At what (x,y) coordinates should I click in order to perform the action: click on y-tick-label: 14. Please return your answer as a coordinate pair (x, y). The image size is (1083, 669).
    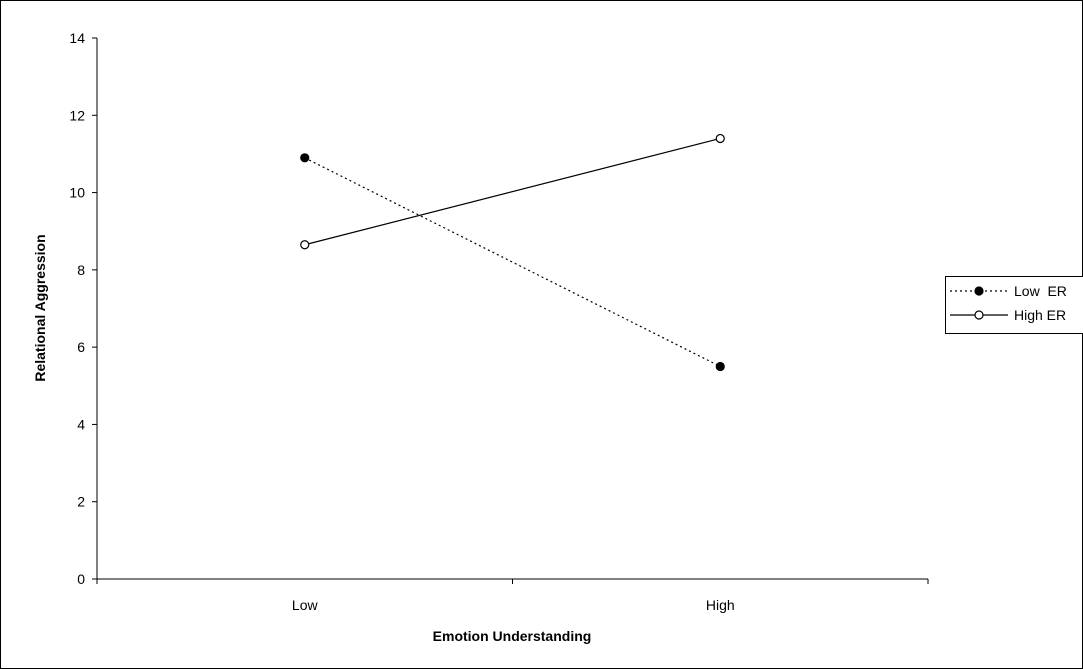
    Looking at the image, I should click on (77, 38).